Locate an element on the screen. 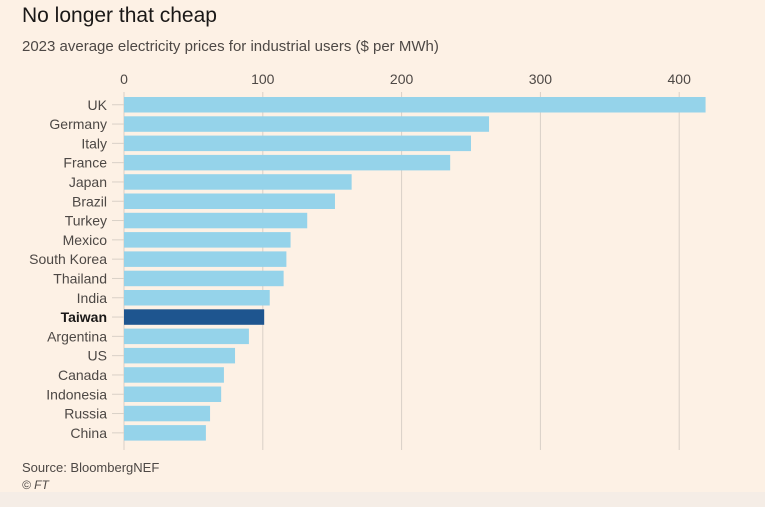 This screenshot has height=507, width=765. x-tick-label: 200 is located at coordinates (402, 79).